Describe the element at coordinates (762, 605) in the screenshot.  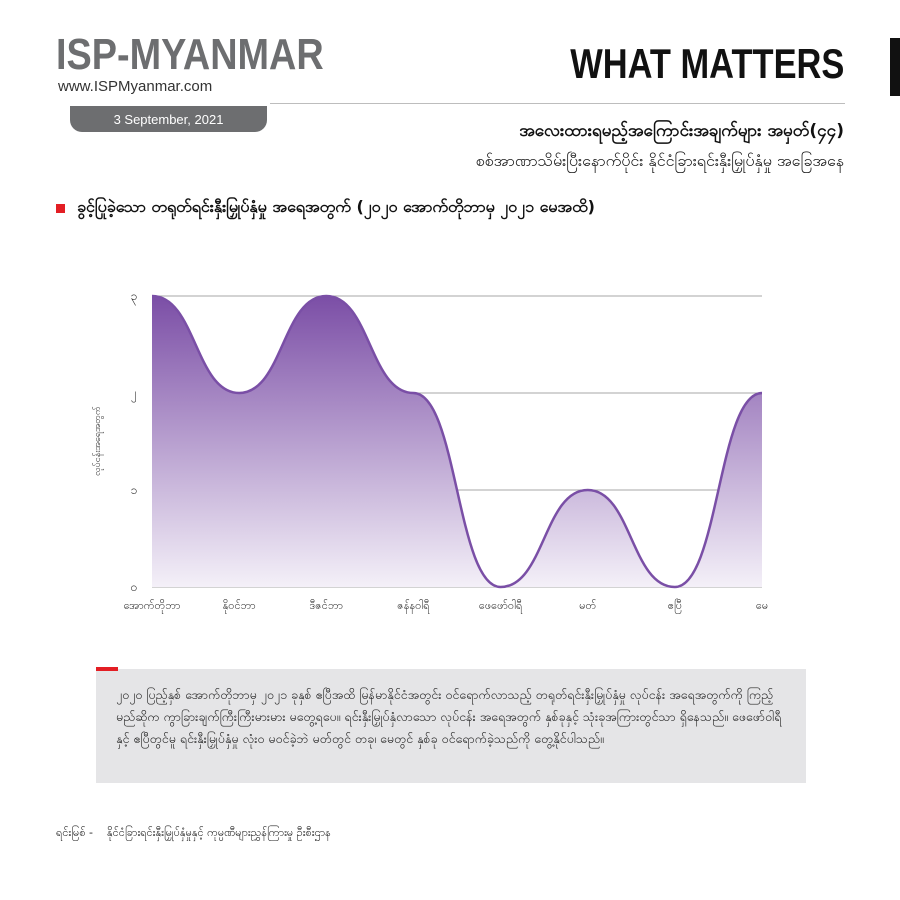
I see `x-tick-label: မေ` at that location.